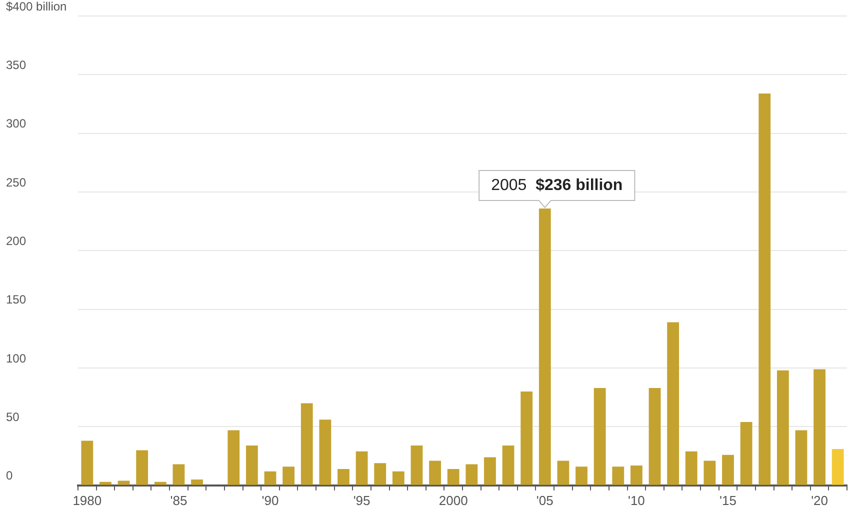 The height and width of the screenshot is (516, 849). What do you see at coordinates (557, 185) in the screenshot?
I see `annotation: 2005 $236 billion` at bounding box center [557, 185].